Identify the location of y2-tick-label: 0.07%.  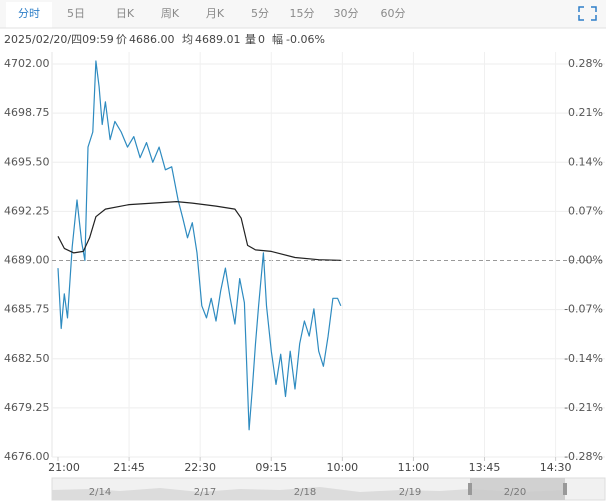
(585, 210).